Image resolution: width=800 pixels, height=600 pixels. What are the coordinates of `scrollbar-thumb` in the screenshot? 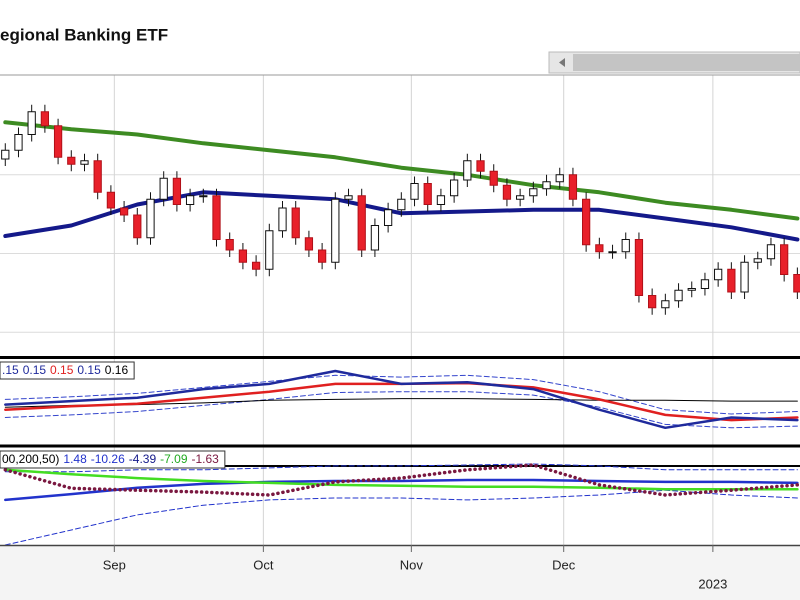 It's located at (686, 62).